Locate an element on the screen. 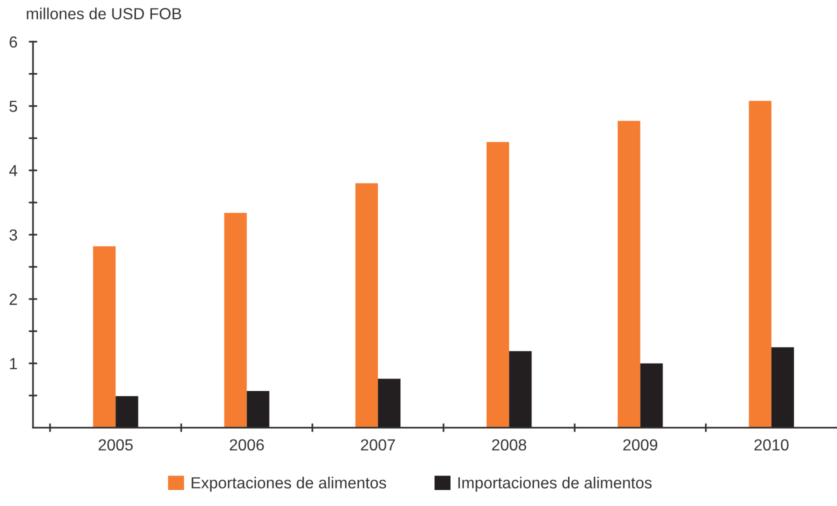 The height and width of the screenshot is (506, 837). x-tick-label: 2007 is located at coordinates (377, 445).